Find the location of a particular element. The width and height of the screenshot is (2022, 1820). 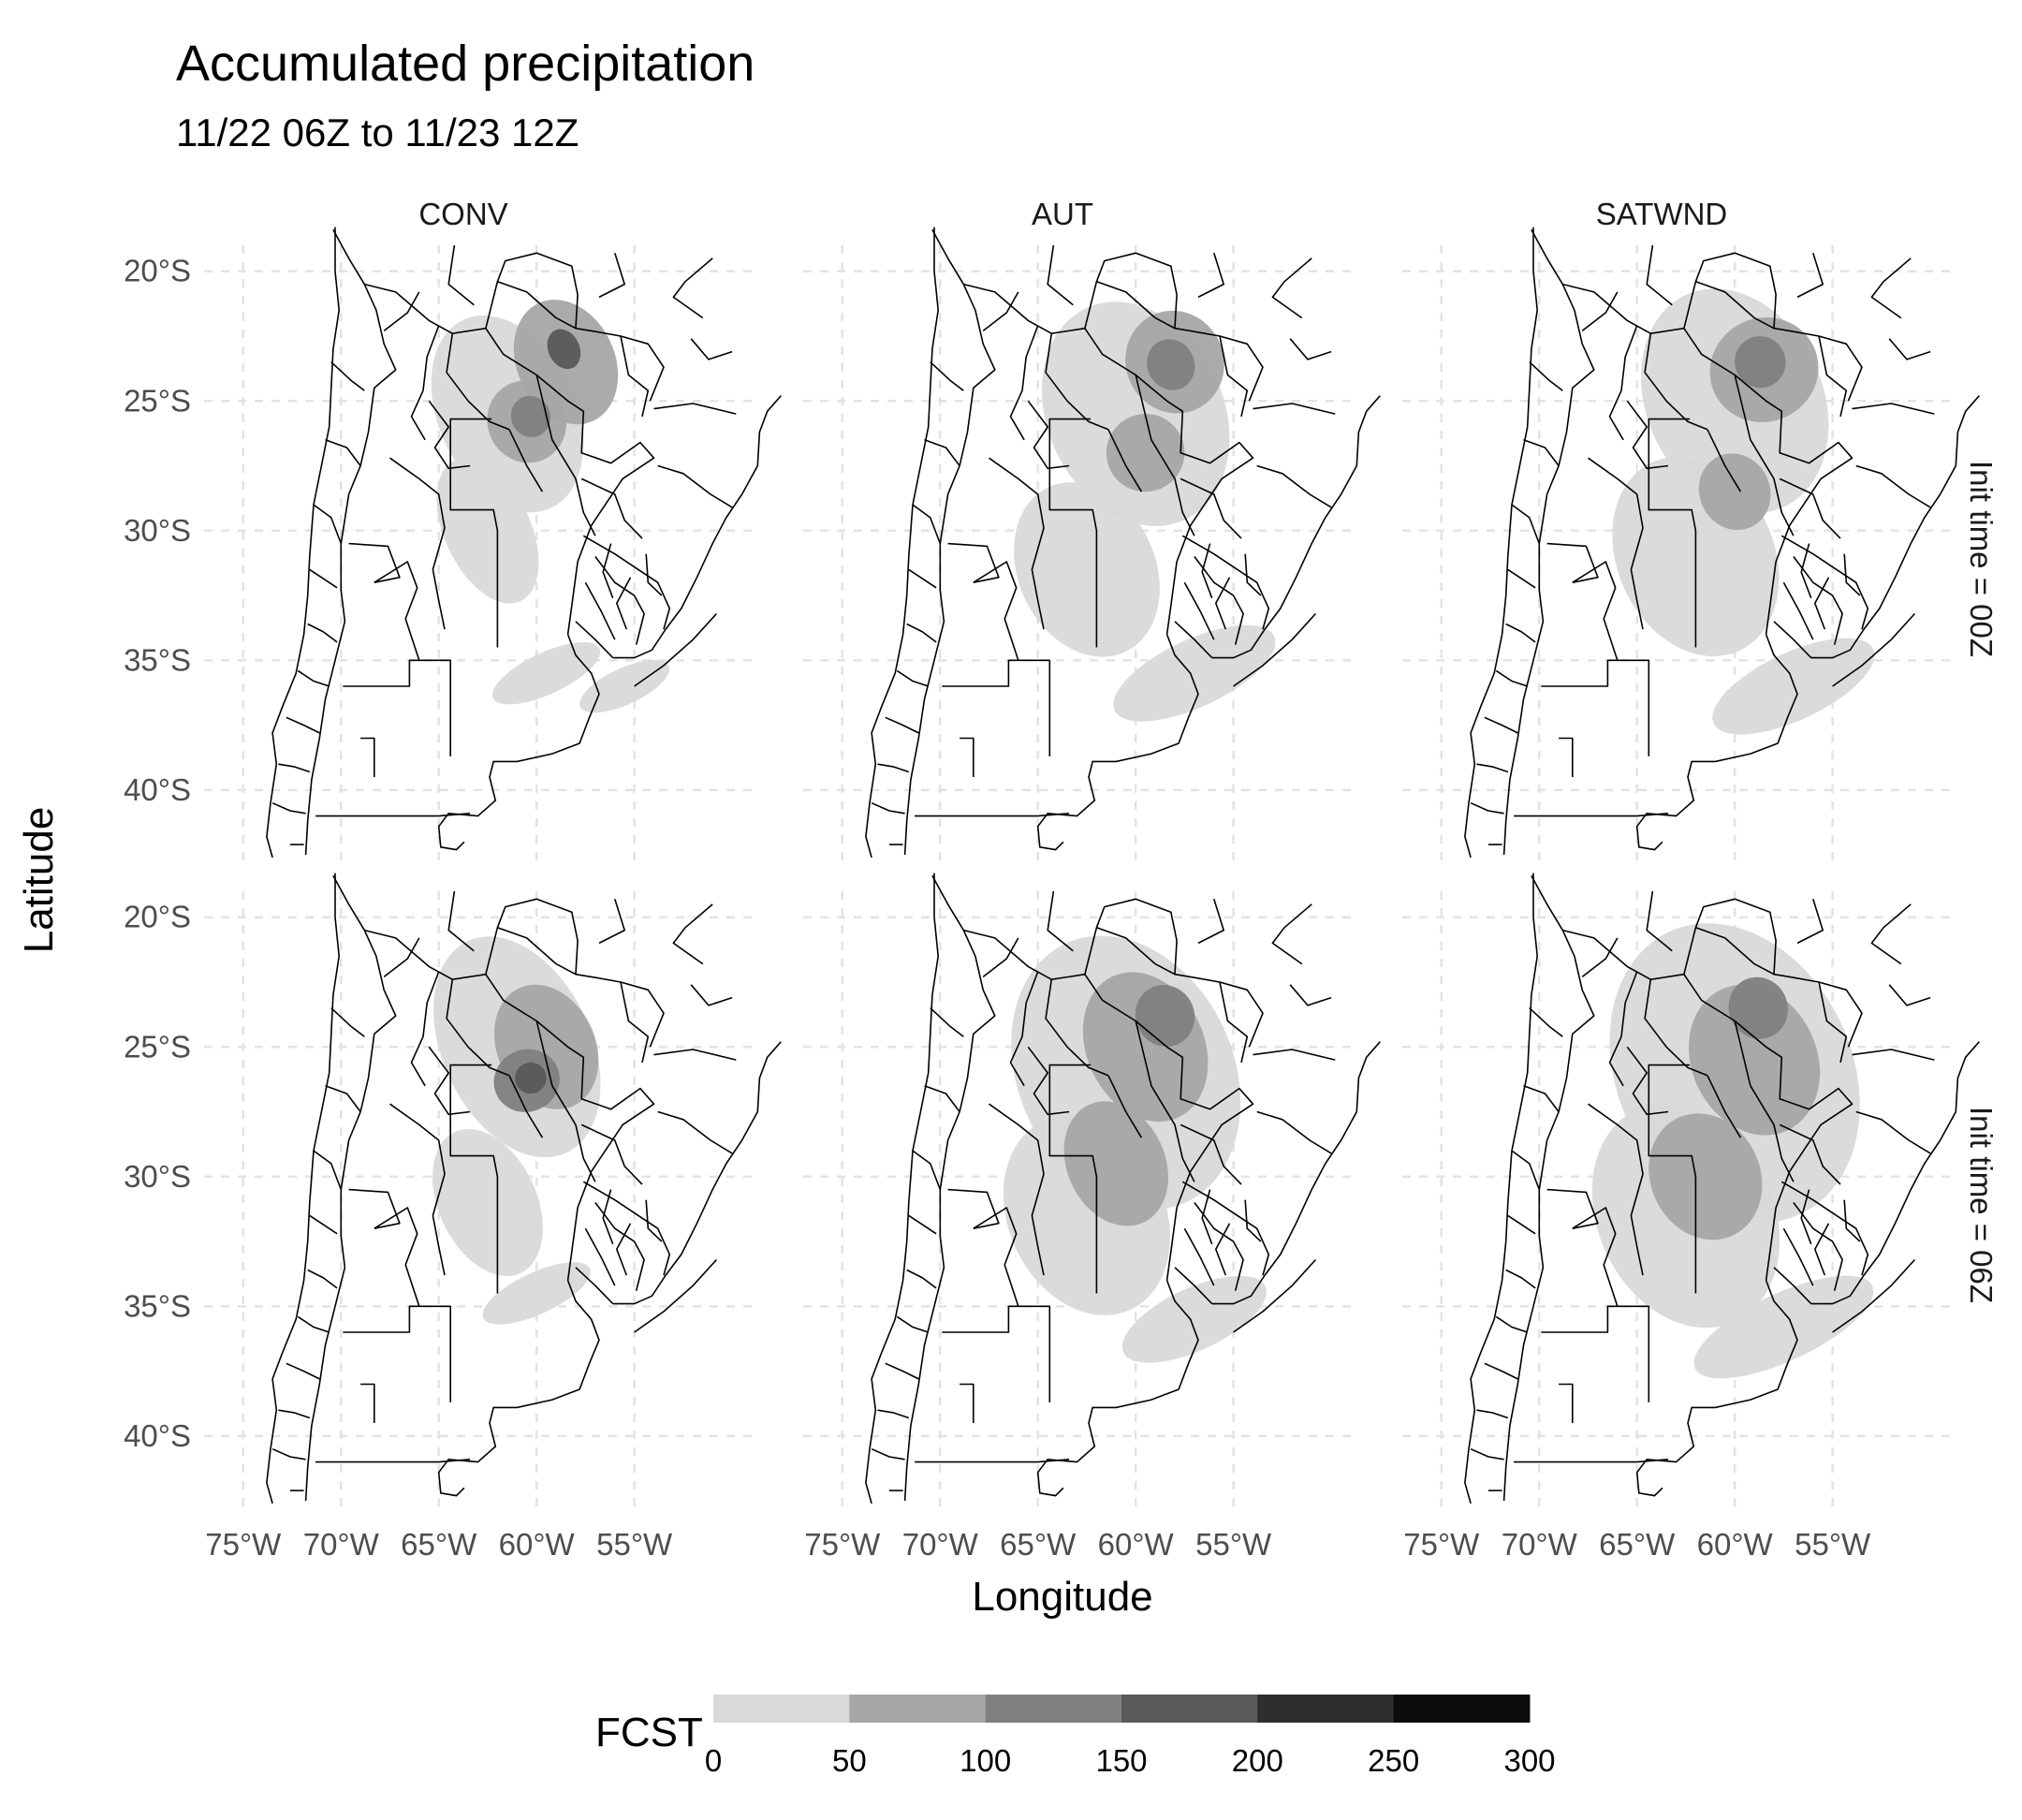

y-tick-label: 20°S is located at coordinates (157, 271).